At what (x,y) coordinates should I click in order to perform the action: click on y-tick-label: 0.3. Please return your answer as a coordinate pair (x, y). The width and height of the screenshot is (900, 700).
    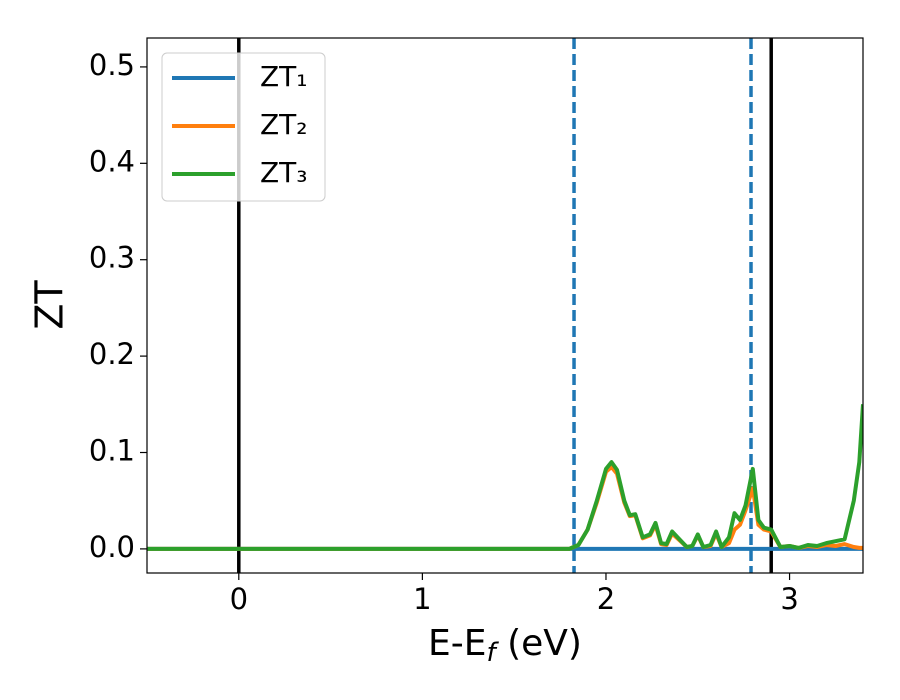
    Looking at the image, I should click on (112, 258).